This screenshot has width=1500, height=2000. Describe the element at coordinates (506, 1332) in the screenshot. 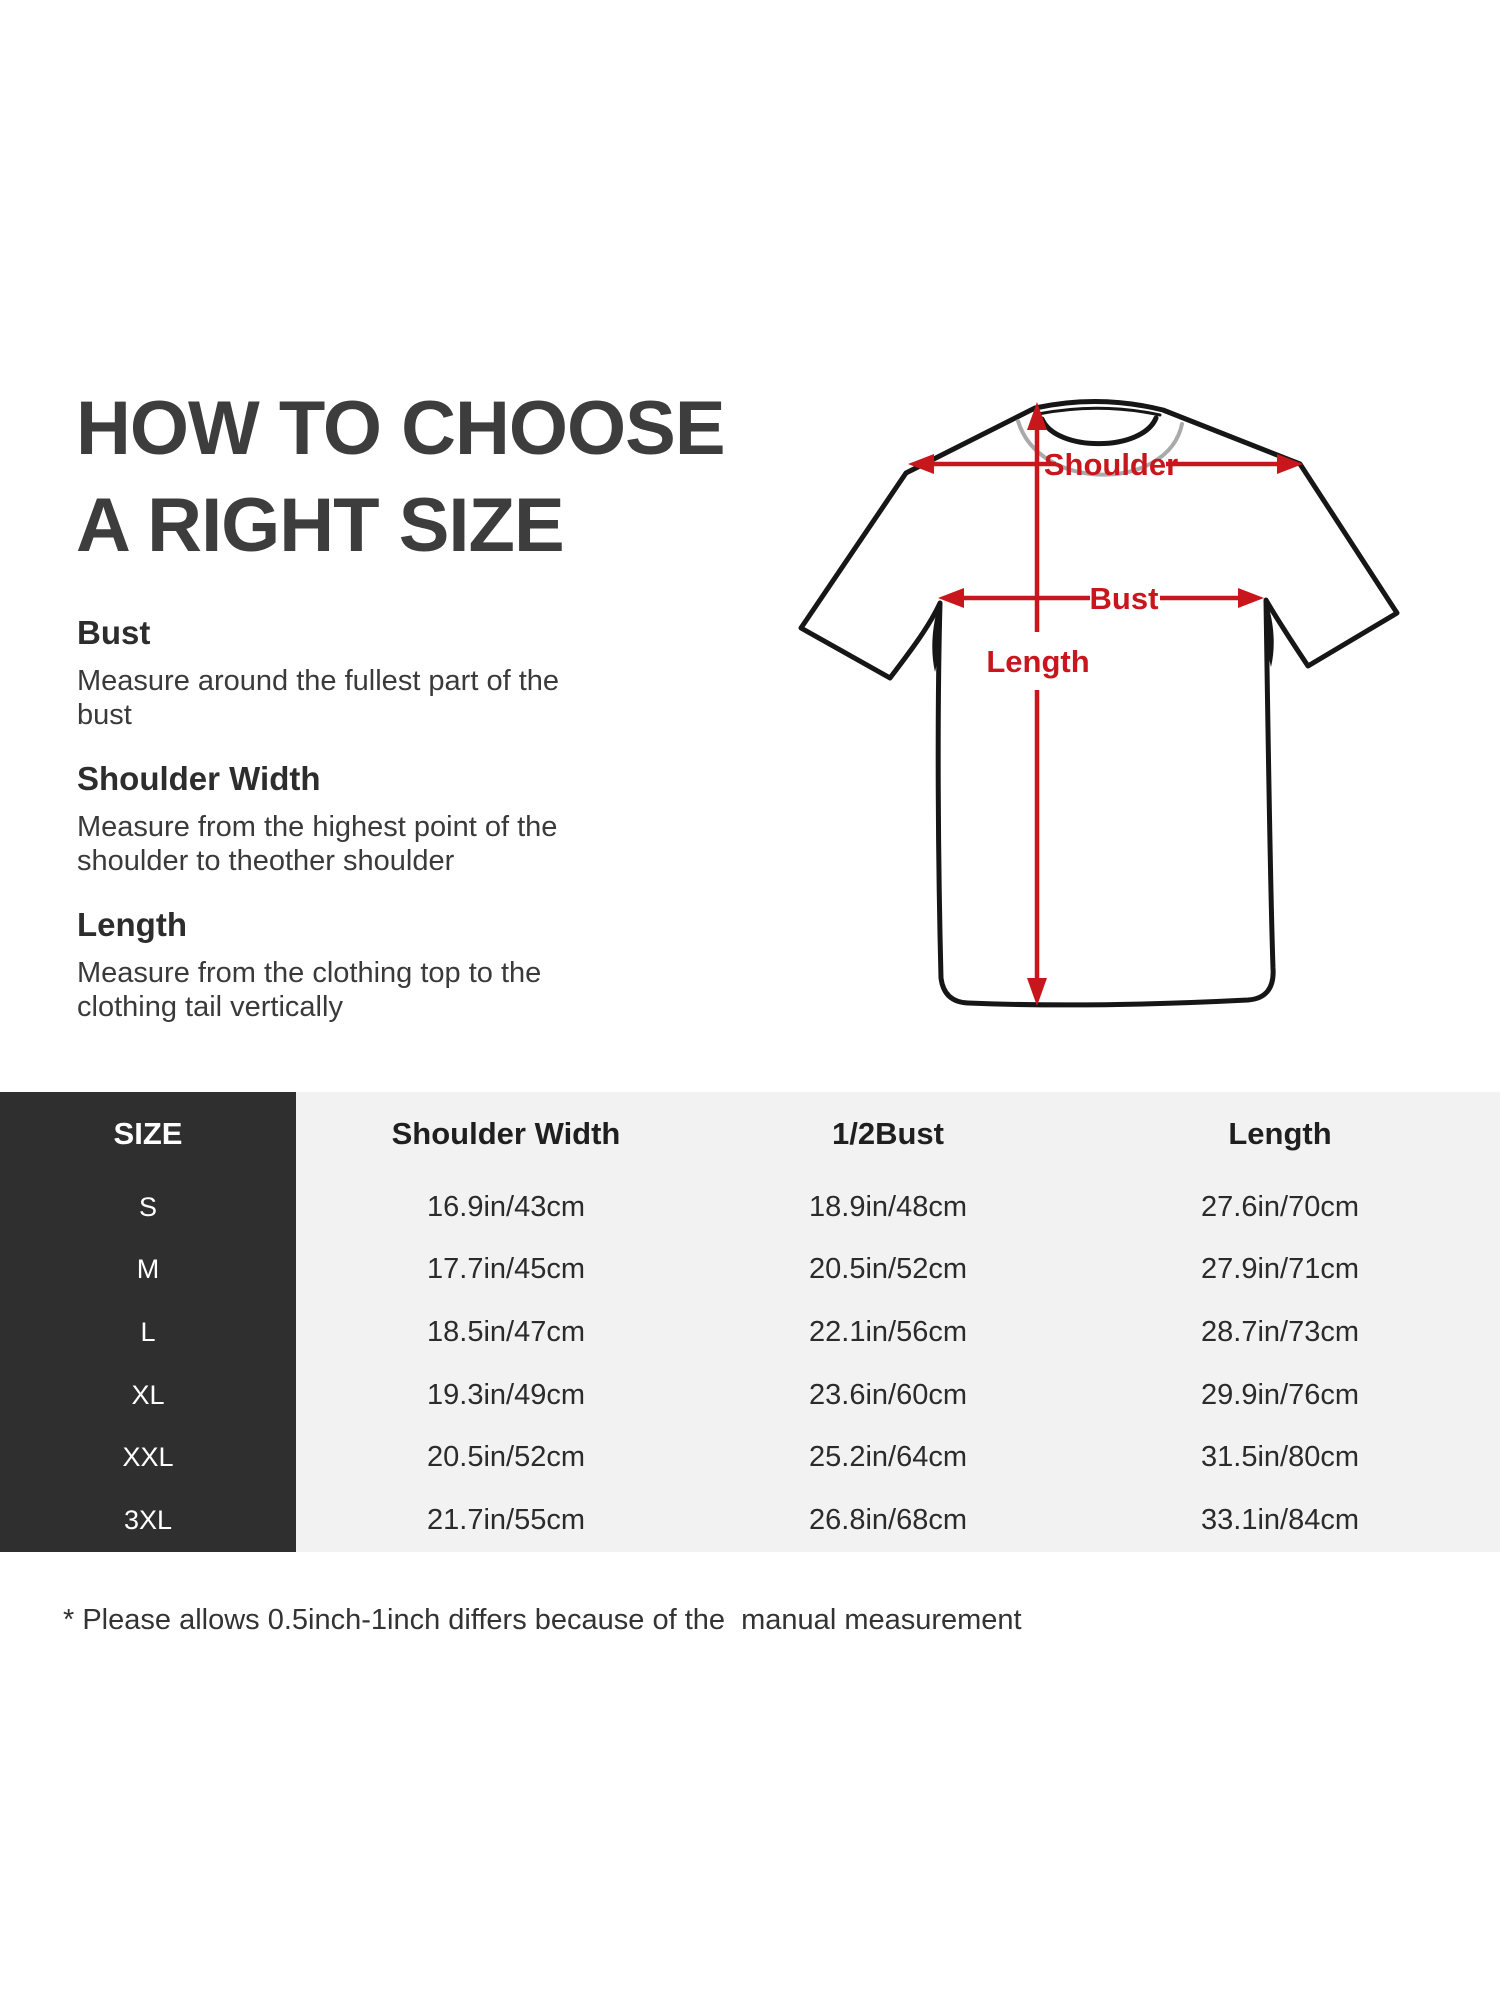

I see `table-cell: 18.5in/47cm` at that location.